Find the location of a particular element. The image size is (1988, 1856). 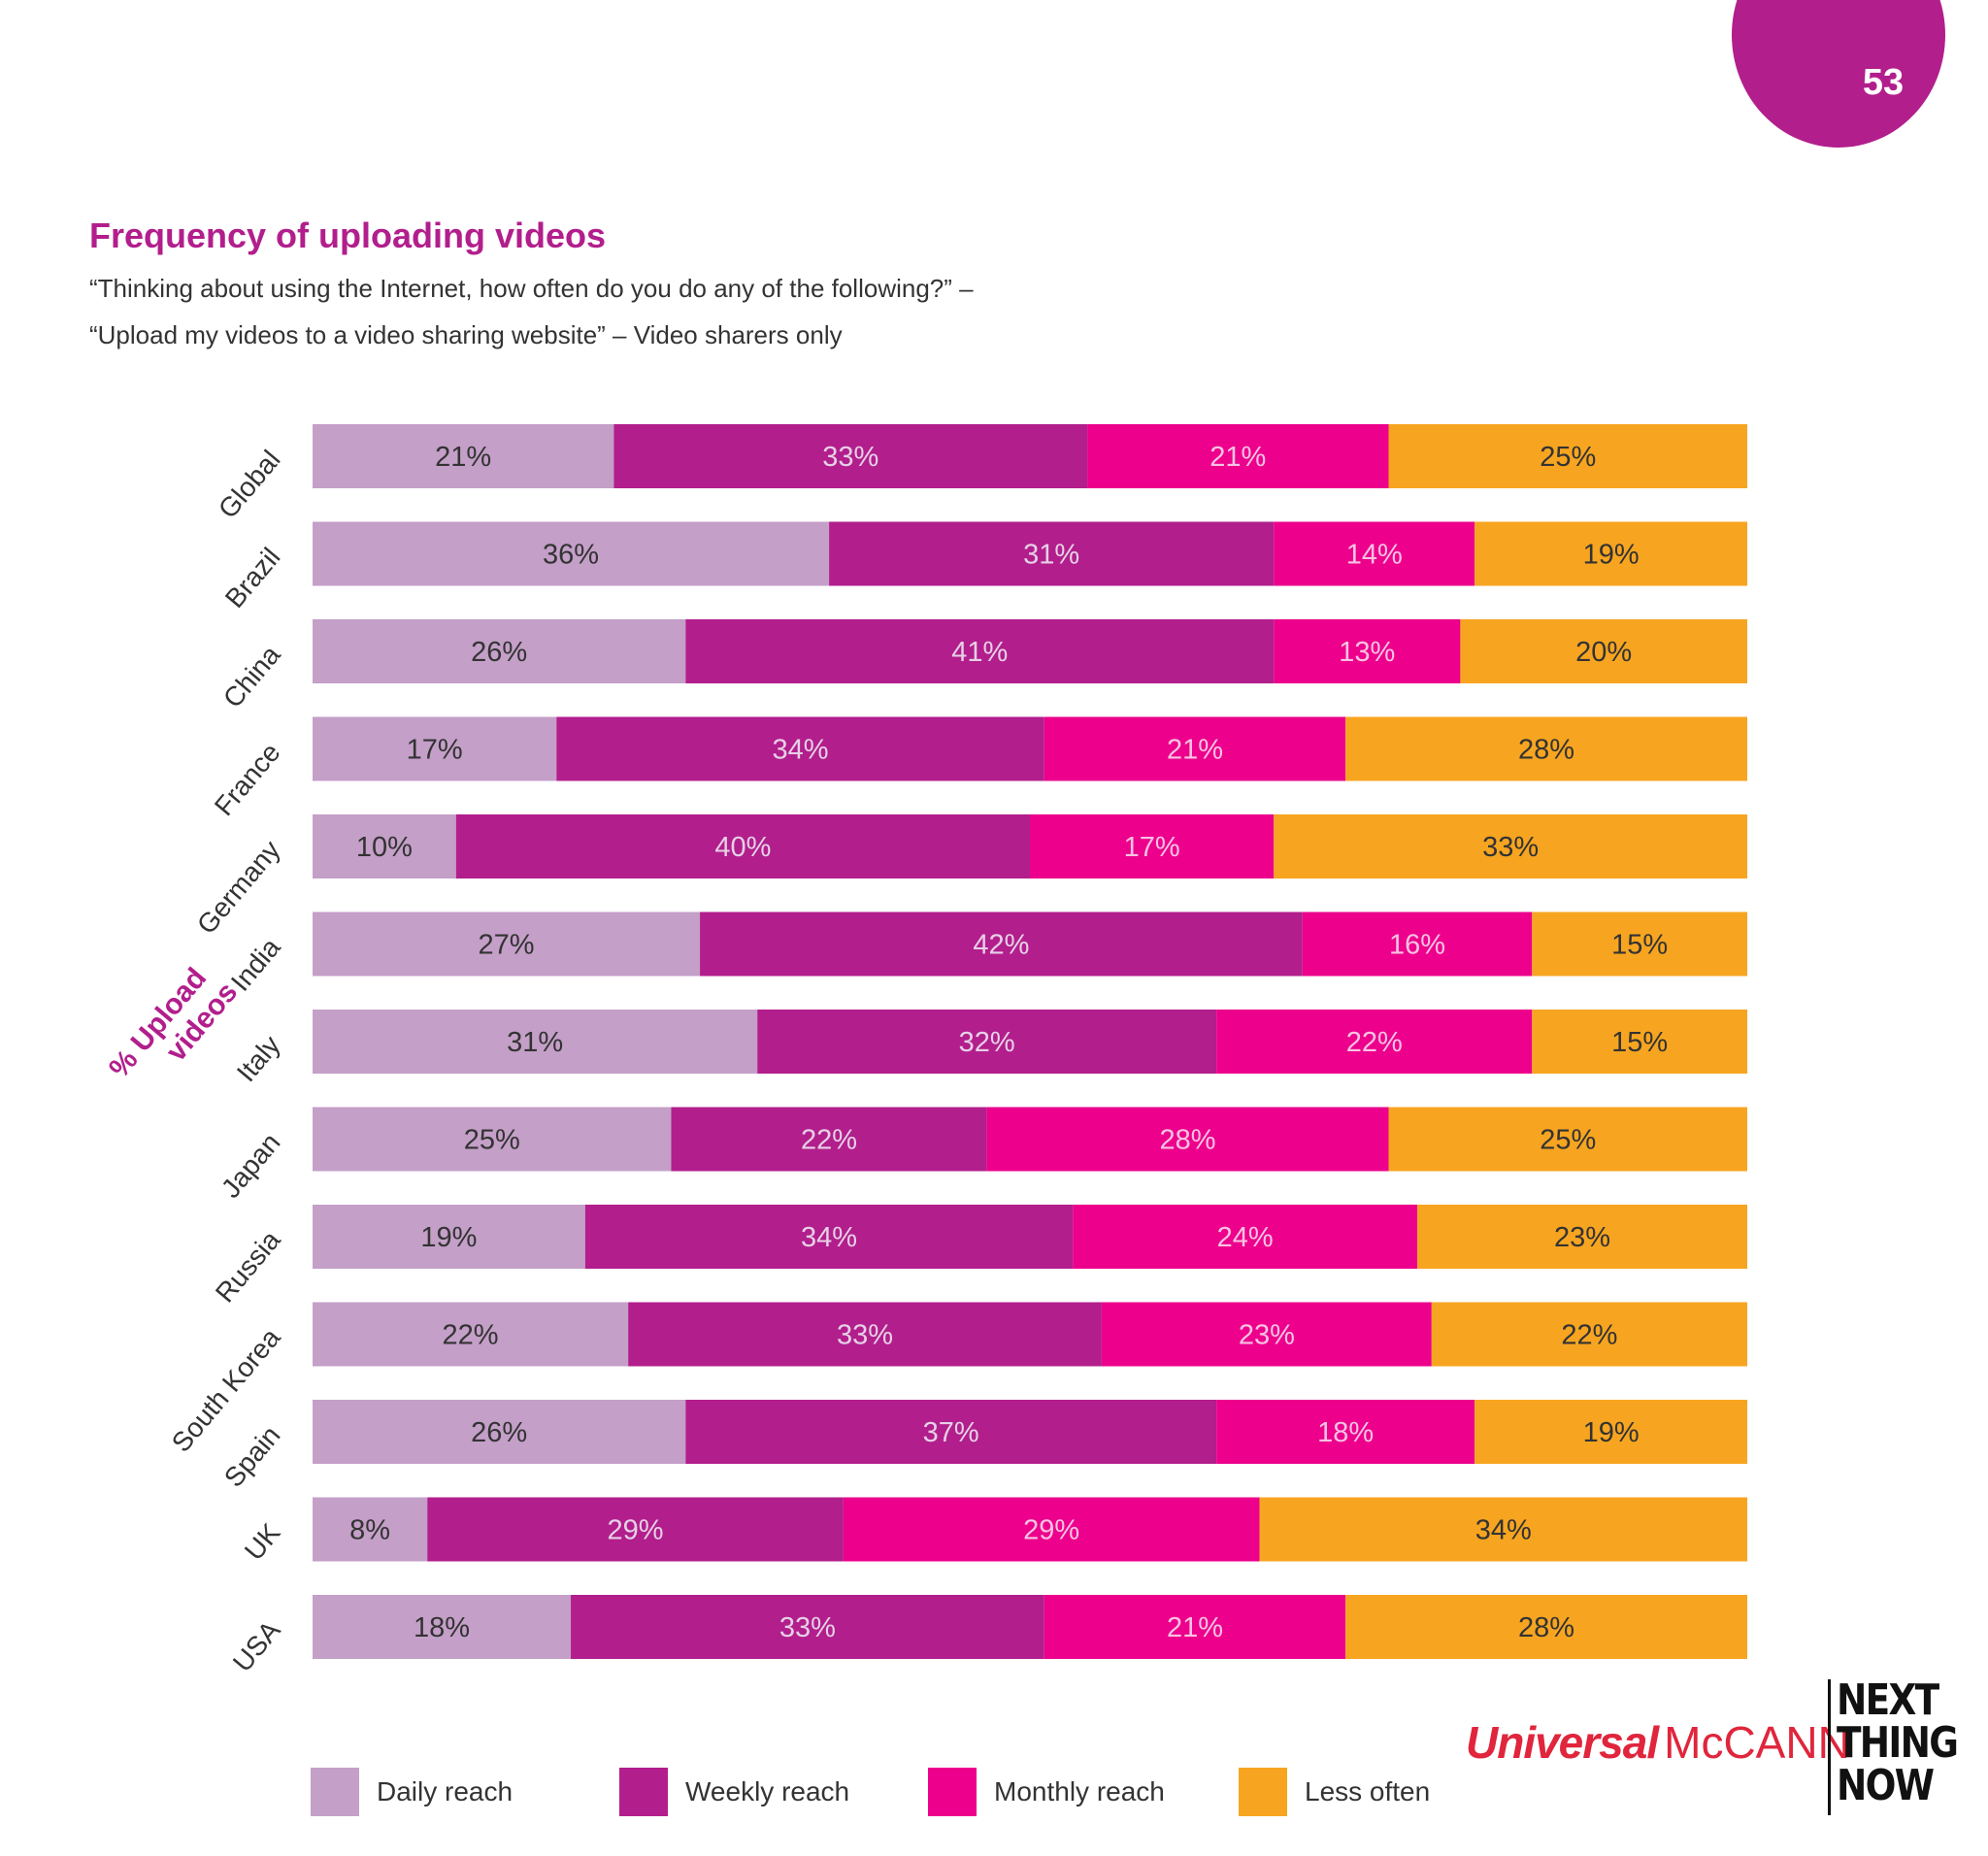

label-brazil-less: 19% is located at coordinates (1611, 555).